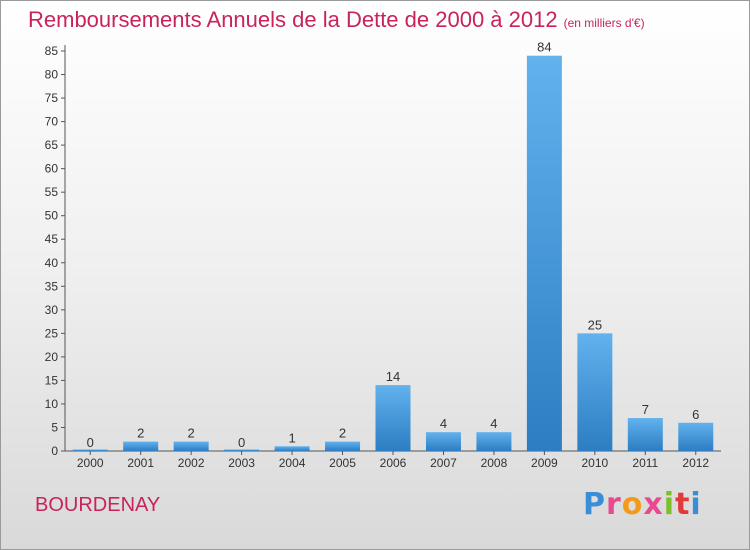  Describe the element at coordinates (645, 463) in the screenshot. I see `x-tick-label: 2011` at that location.